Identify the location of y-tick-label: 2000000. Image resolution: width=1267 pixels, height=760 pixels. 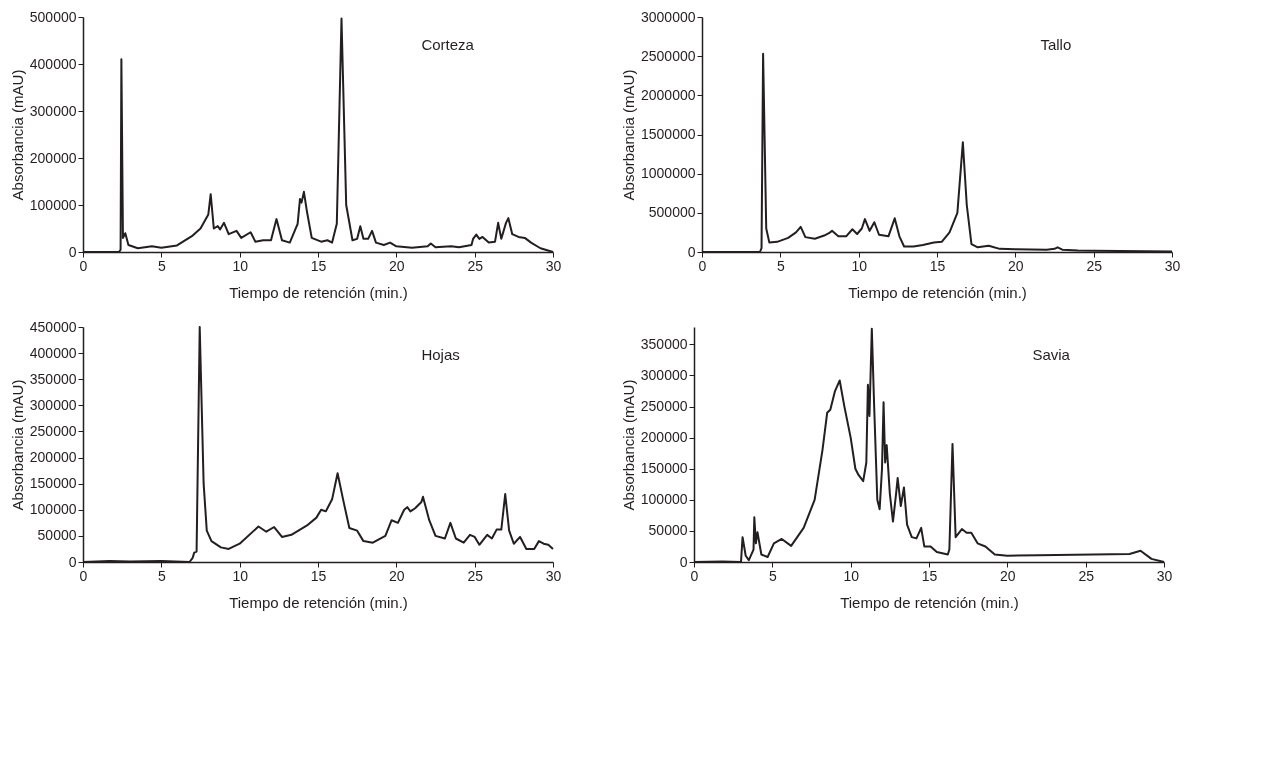
(668, 94).